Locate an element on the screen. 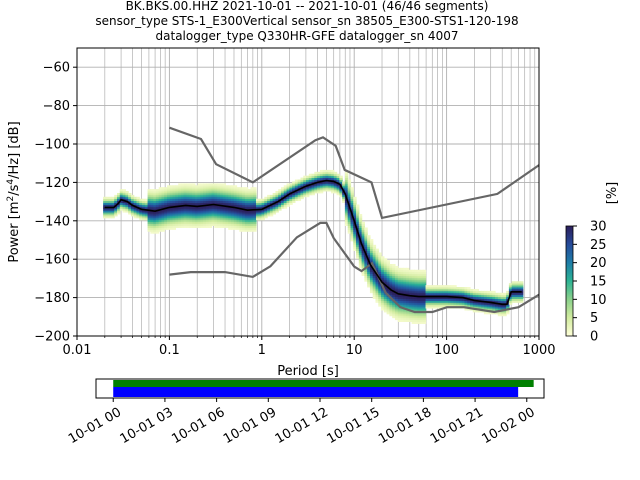 Image resolution: width=640 pixels, height=480 pixels. coverage-tick-label: 10-02 00 is located at coordinates (509, 426).